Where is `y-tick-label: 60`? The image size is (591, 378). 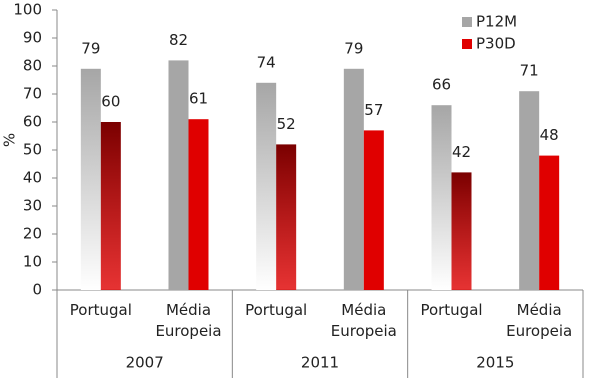 y-tick-label: 60 is located at coordinates (32, 122).